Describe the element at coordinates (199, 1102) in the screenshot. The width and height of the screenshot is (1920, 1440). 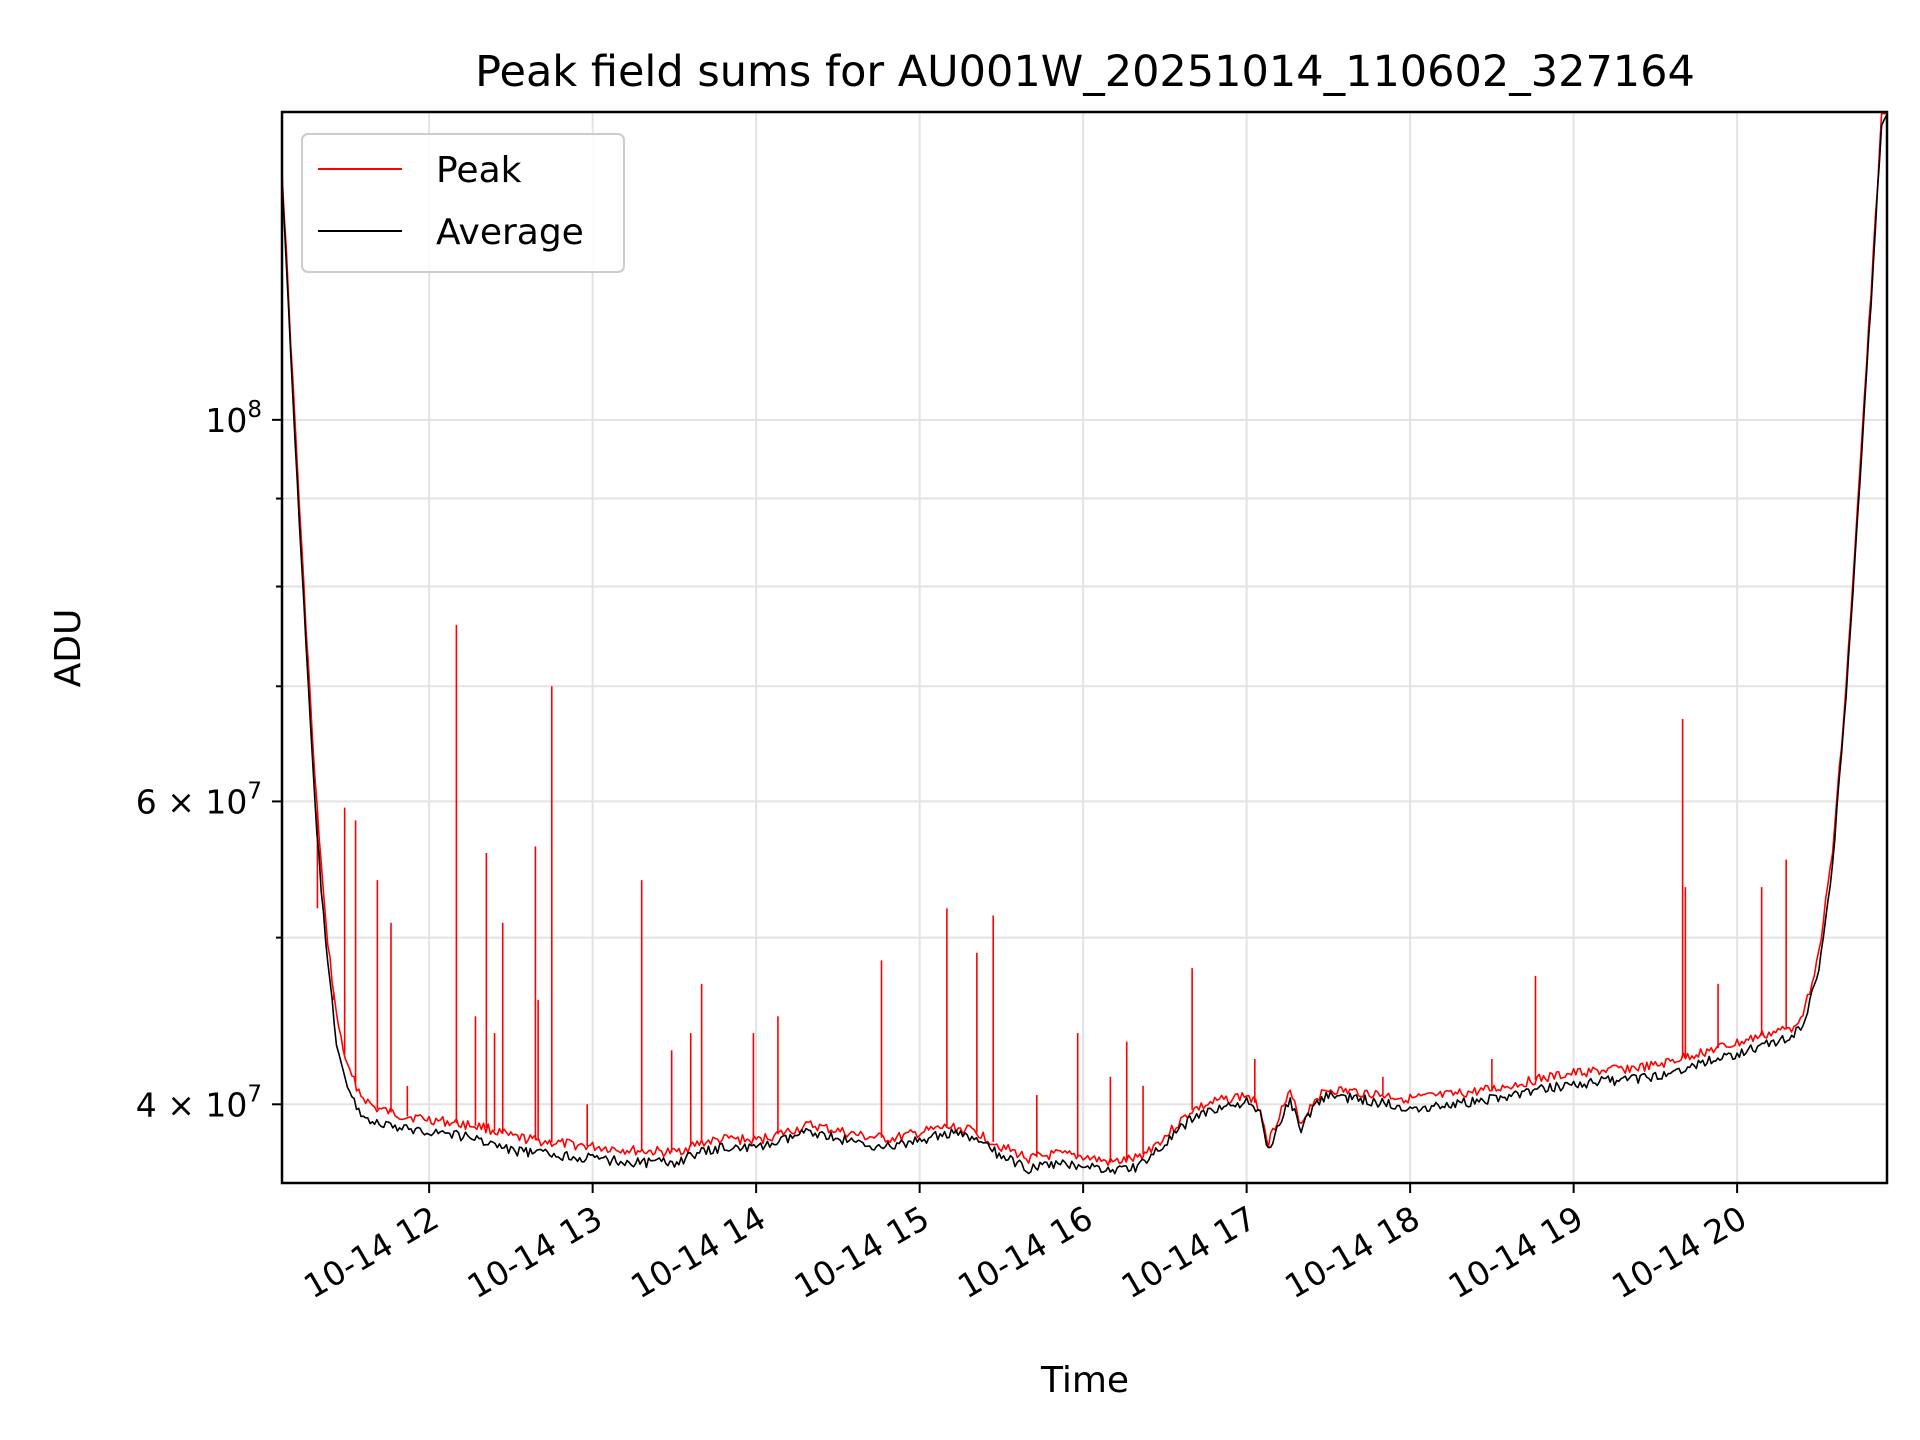
I see `y-tick-label: 4 × 107` at that location.